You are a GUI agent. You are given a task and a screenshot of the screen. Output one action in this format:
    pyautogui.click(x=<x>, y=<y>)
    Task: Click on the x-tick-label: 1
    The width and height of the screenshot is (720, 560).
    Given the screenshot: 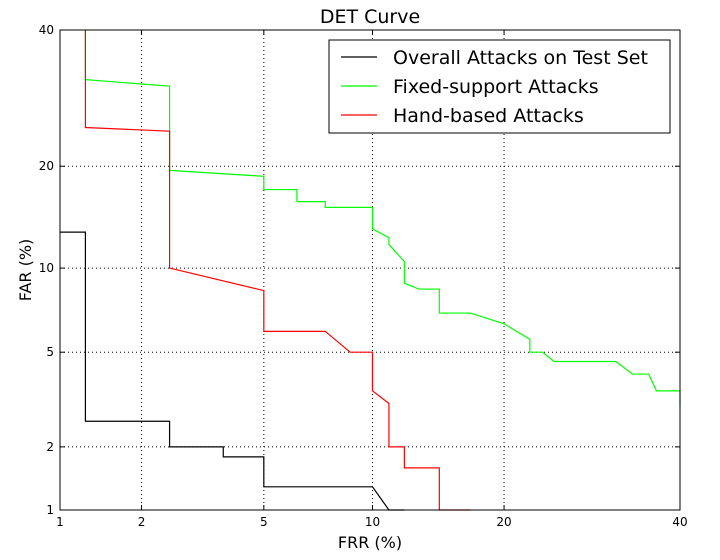 What is the action you would take?
    pyautogui.click(x=60, y=522)
    